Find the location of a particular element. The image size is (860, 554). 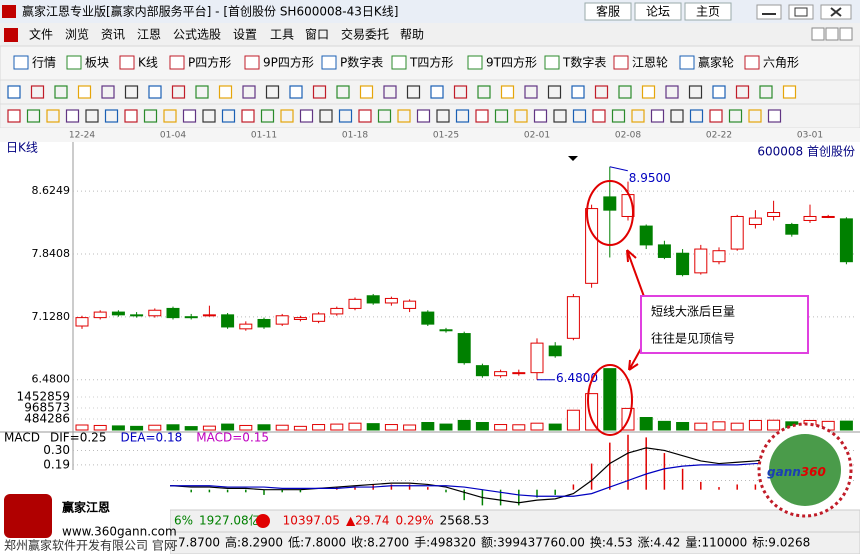

toolbar-label: P四方形 is located at coordinates (209, 62).